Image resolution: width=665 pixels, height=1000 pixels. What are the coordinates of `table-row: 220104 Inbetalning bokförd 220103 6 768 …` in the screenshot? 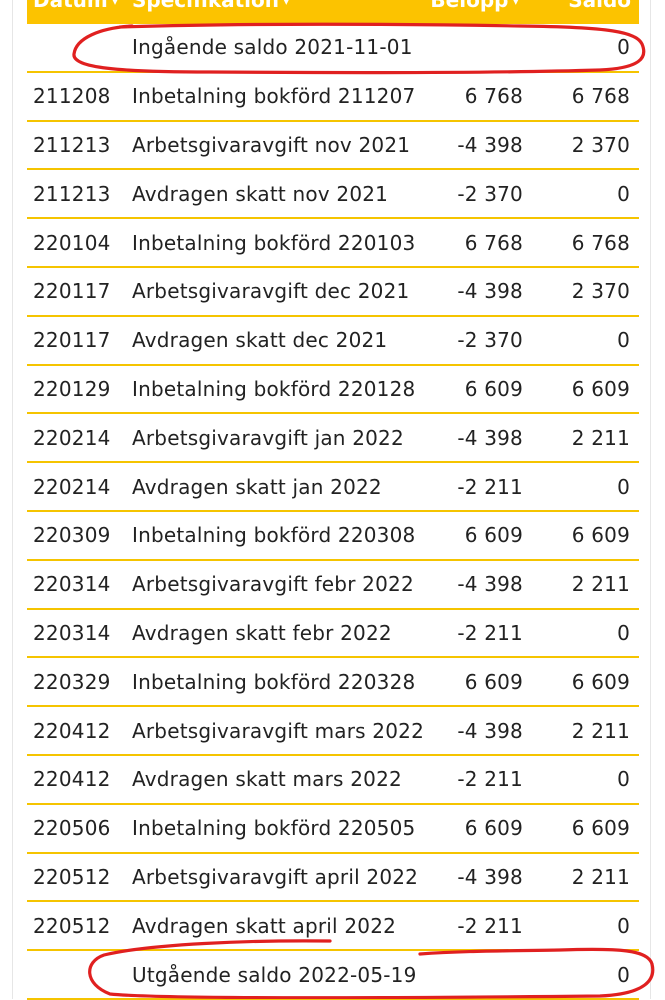 It's located at (333, 243).